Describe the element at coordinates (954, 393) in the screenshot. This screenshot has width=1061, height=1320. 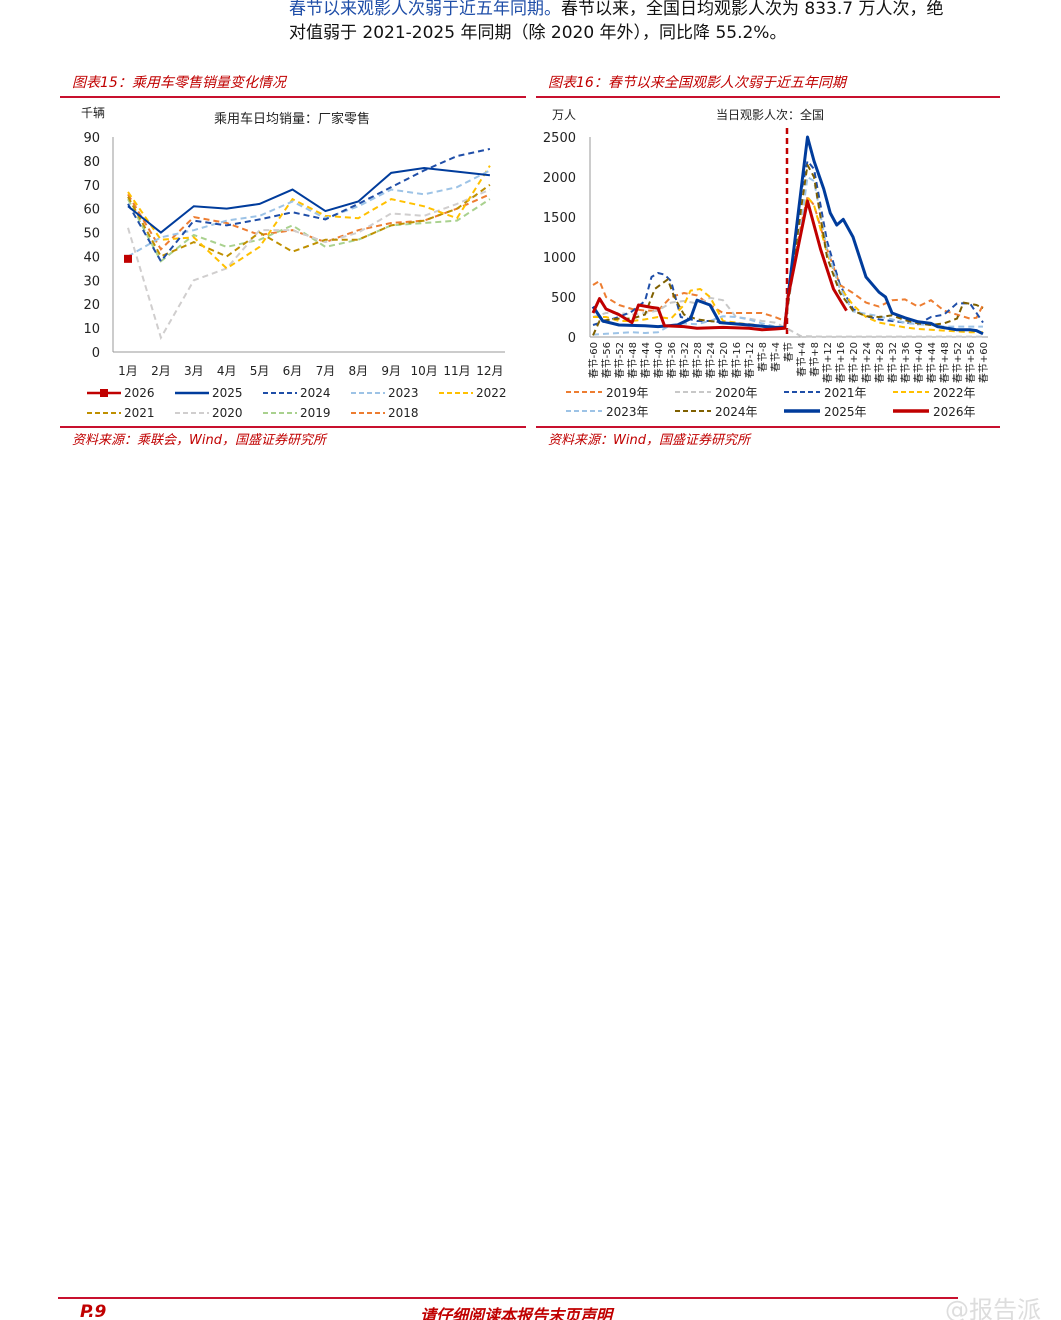
I see `legend-label-2022年: 2022年` at that location.